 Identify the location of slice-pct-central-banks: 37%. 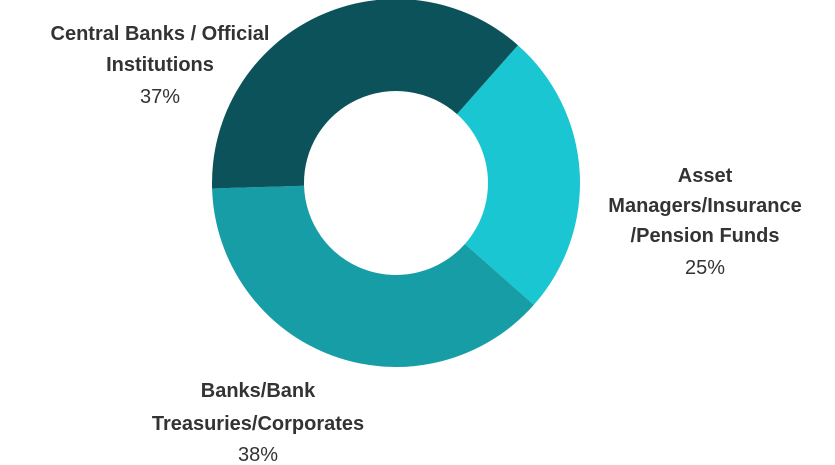
(160, 97).